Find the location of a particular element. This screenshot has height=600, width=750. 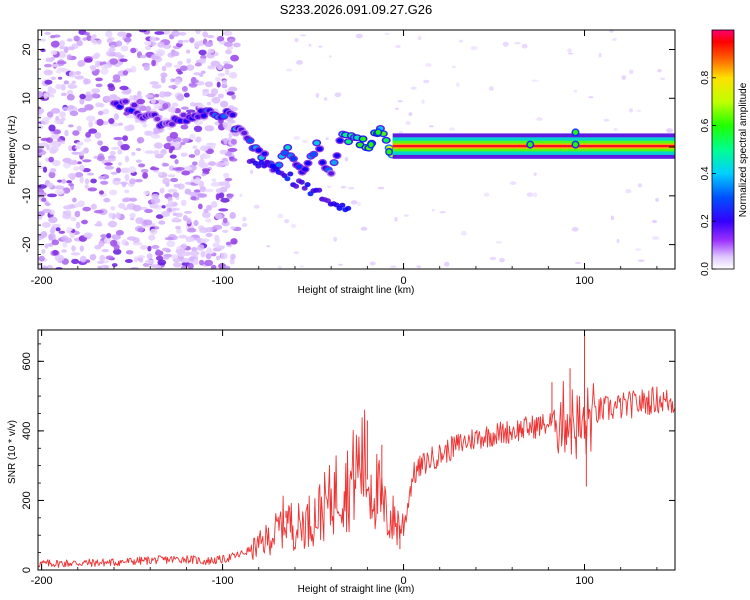

snr-y-tick-label: 600 is located at coordinates (27, 361).